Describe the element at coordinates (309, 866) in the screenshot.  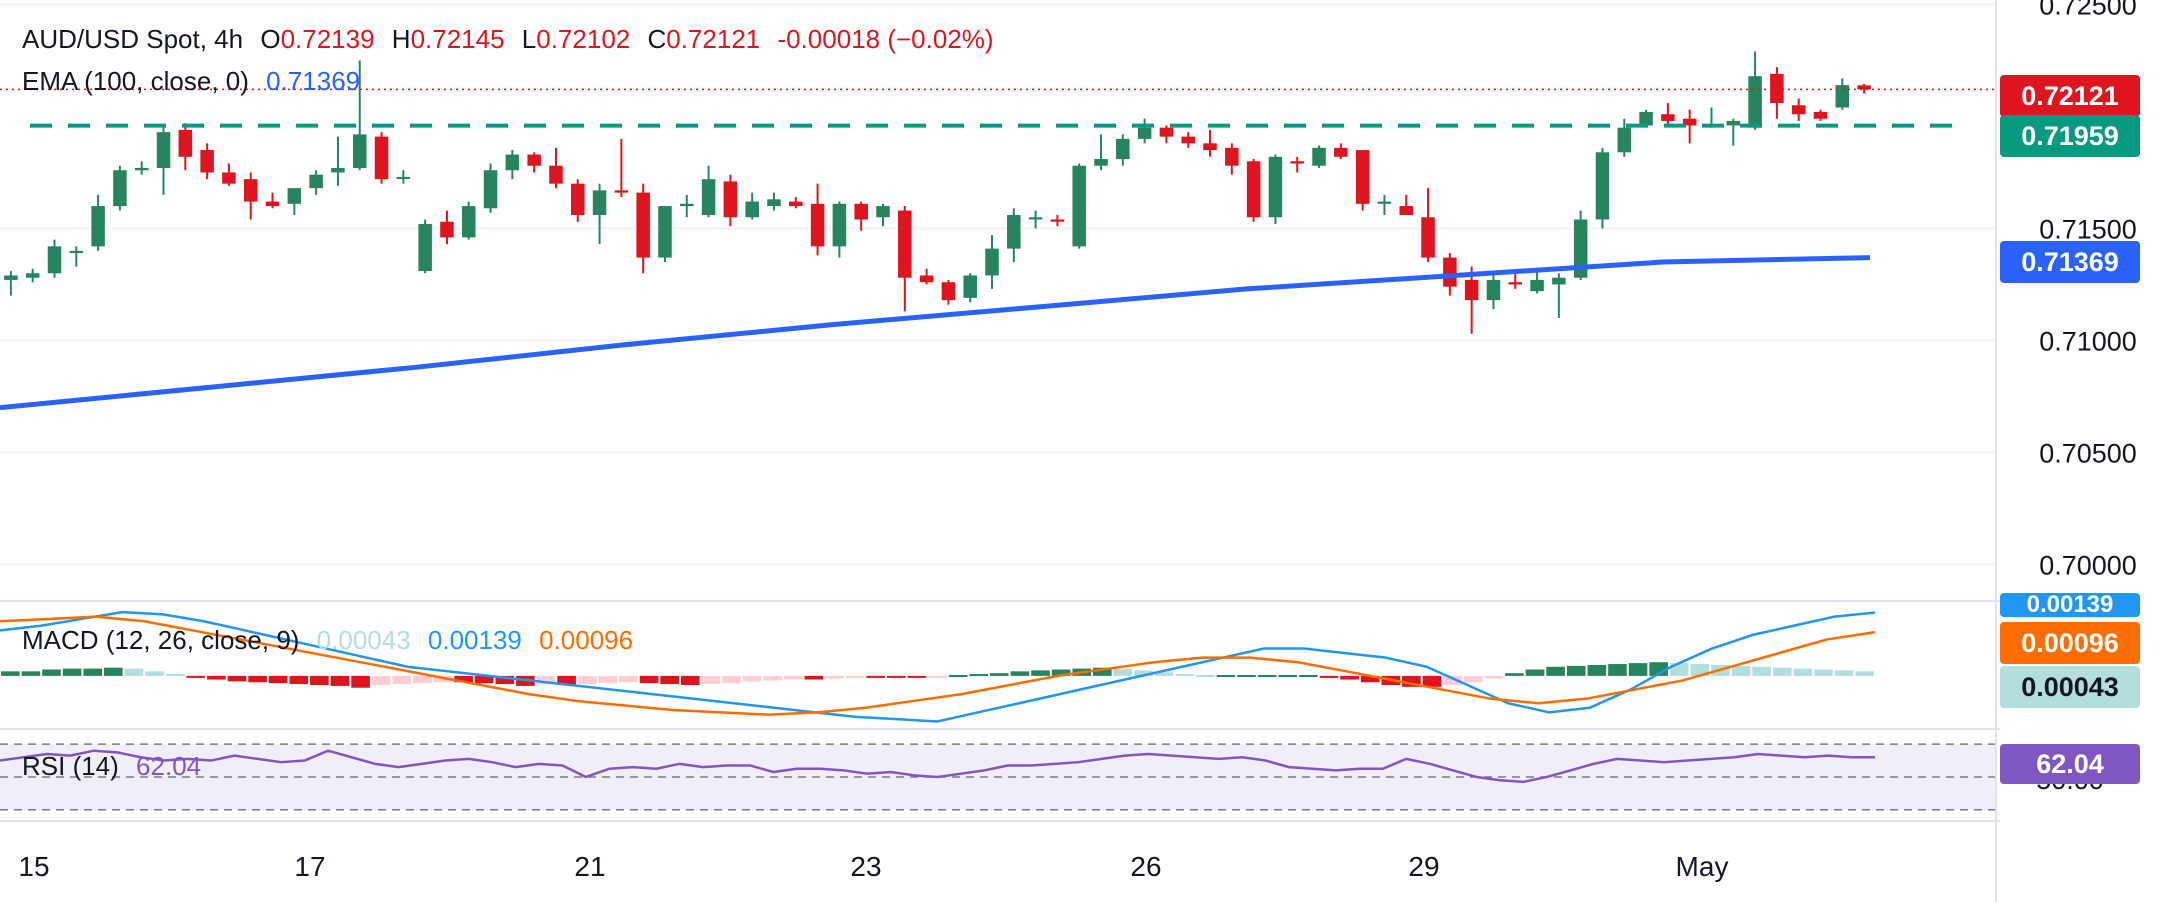
I see `x-tick-label: 17` at that location.